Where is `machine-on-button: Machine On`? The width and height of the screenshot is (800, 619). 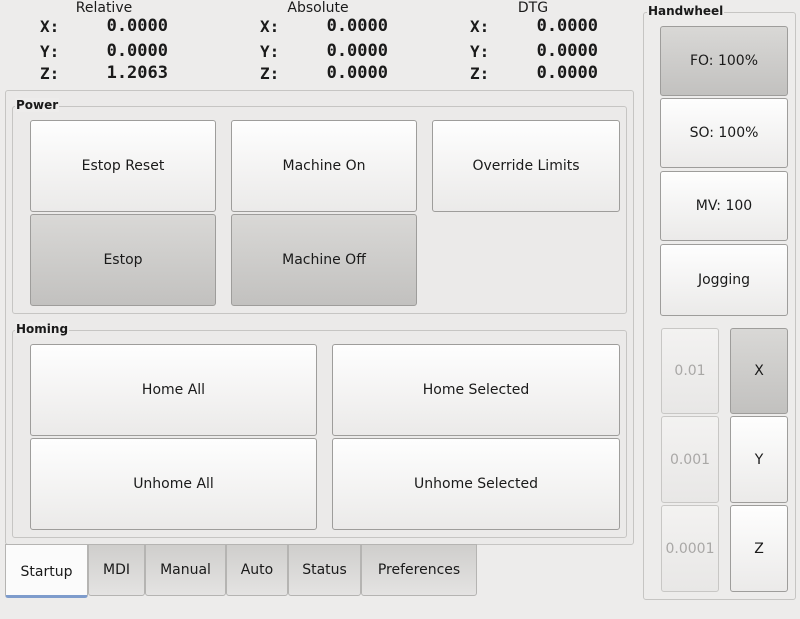
machine-on-button: Machine On is located at coordinates (324, 166).